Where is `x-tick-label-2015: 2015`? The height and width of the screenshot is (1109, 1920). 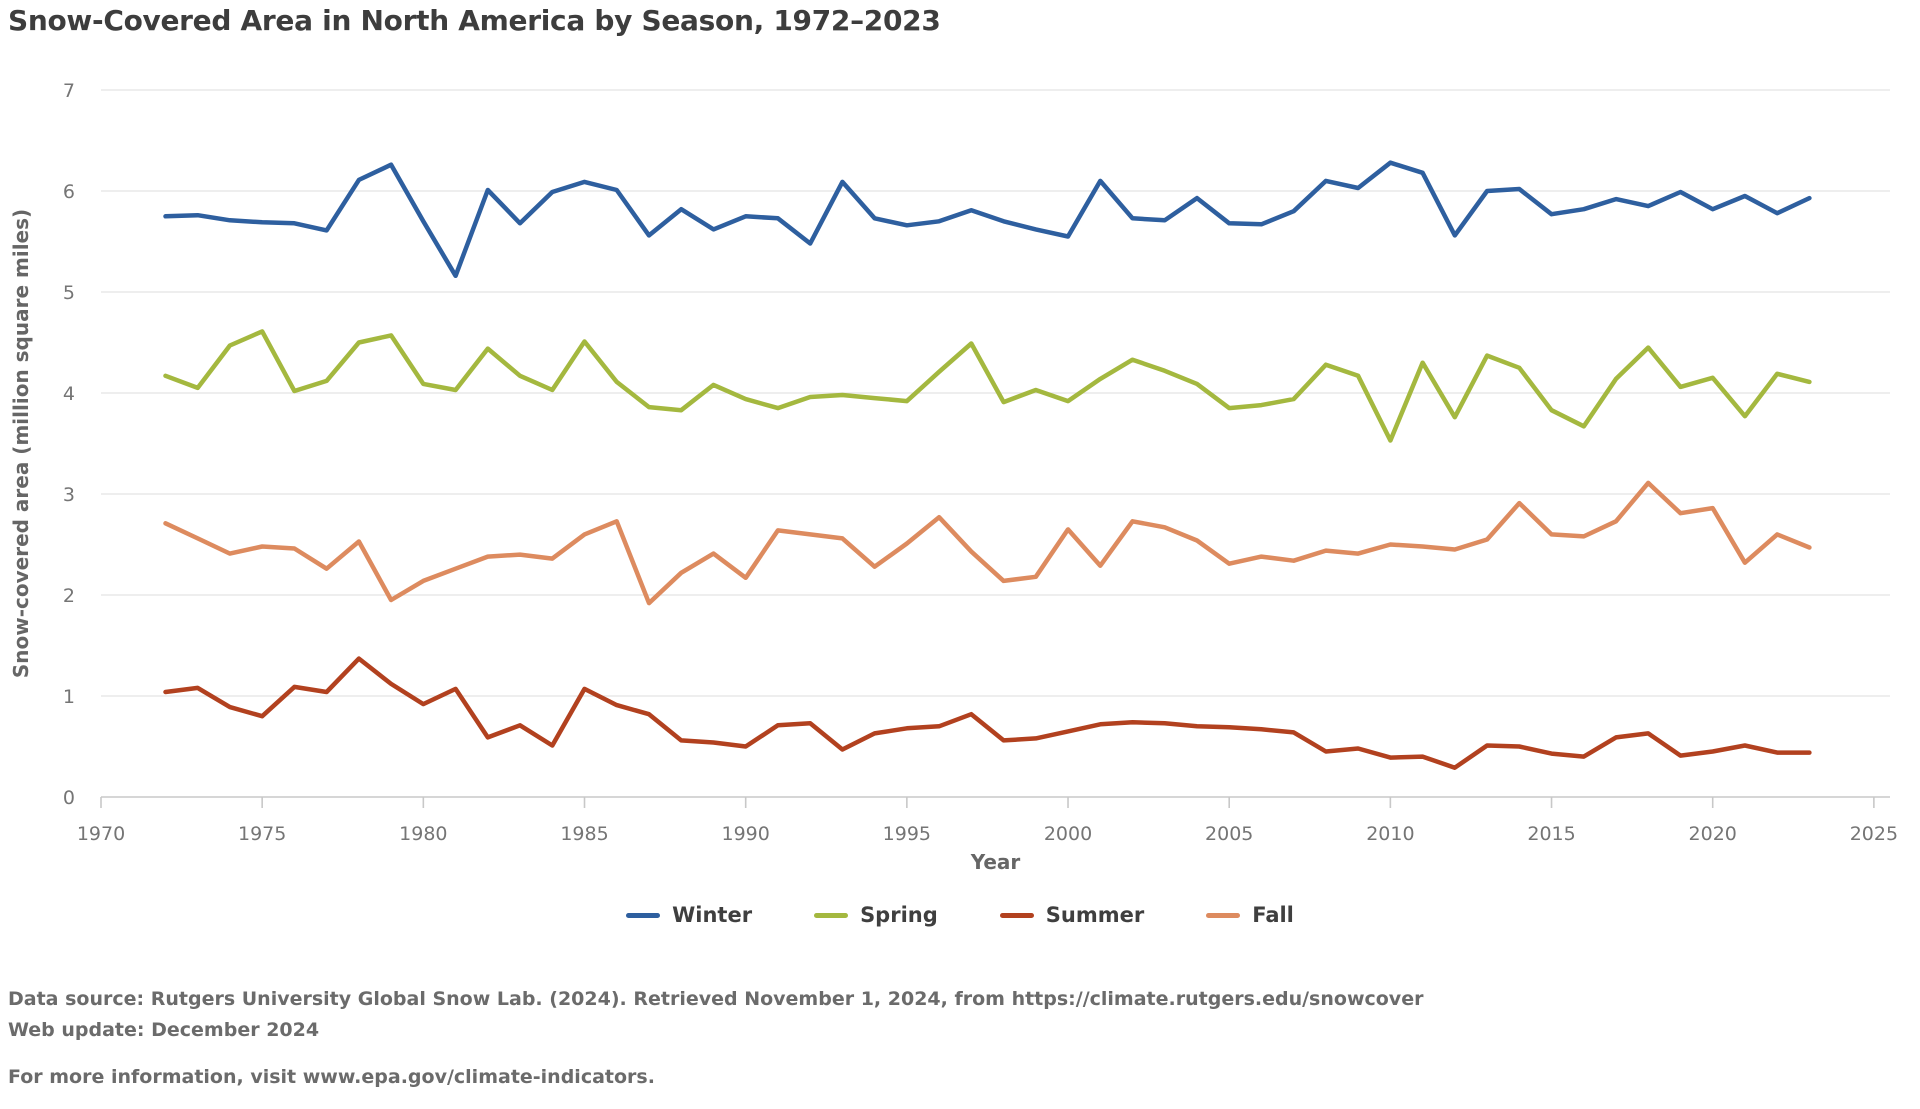 x-tick-label-2015: 2015 is located at coordinates (1551, 834).